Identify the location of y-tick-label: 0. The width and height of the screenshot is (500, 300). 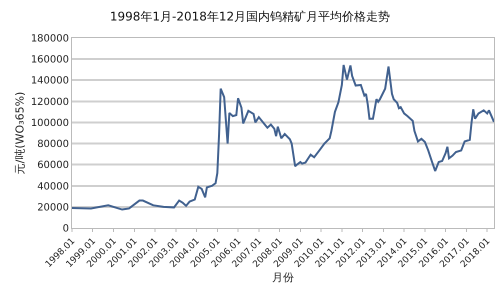
(65, 229).